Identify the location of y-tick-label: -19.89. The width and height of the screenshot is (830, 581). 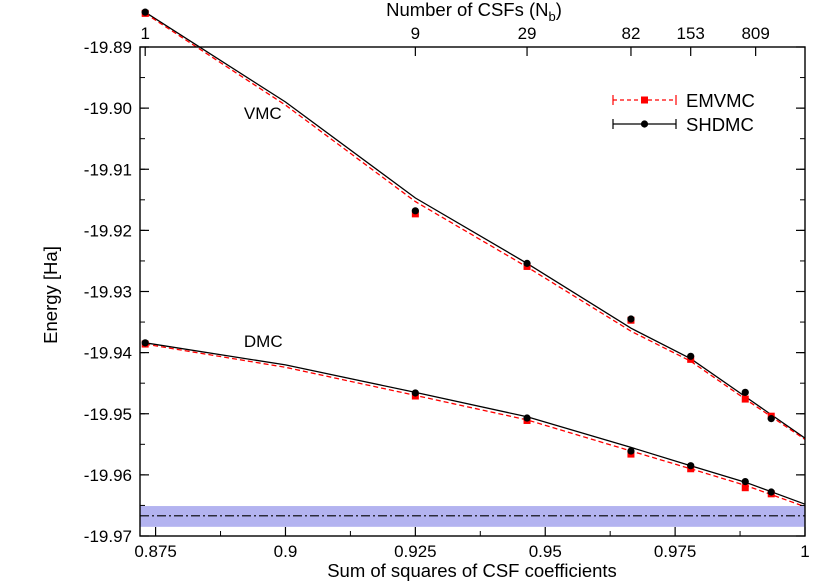
(108, 47).